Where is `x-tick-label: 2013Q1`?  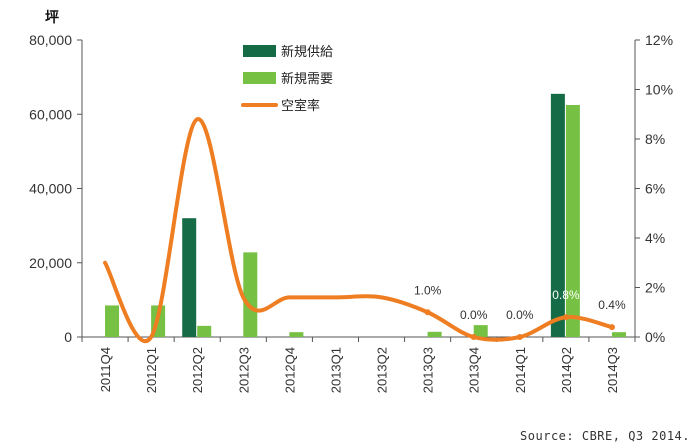 x-tick-label: 2013Q1 is located at coordinates (335, 370).